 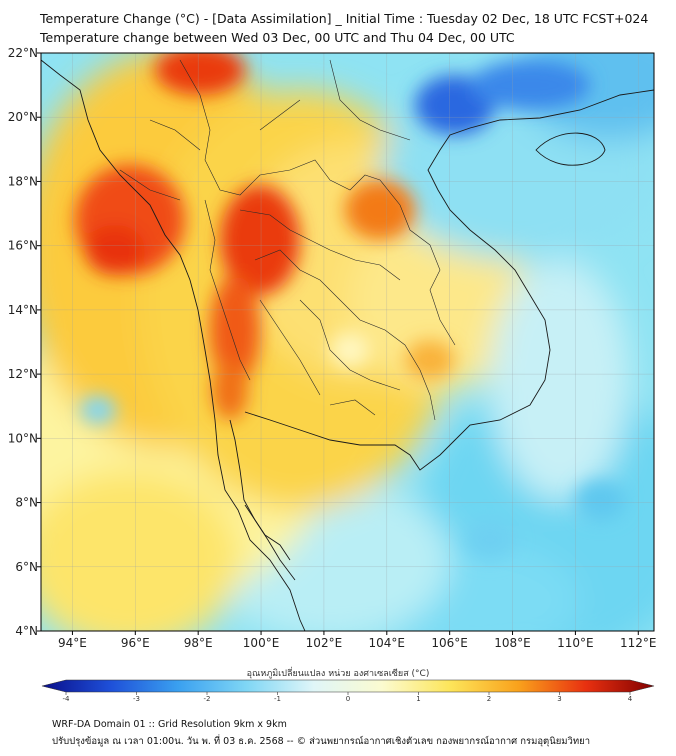 What do you see at coordinates (23, 53) in the screenshot?
I see `lat-tick-label: 22°N` at bounding box center [23, 53].